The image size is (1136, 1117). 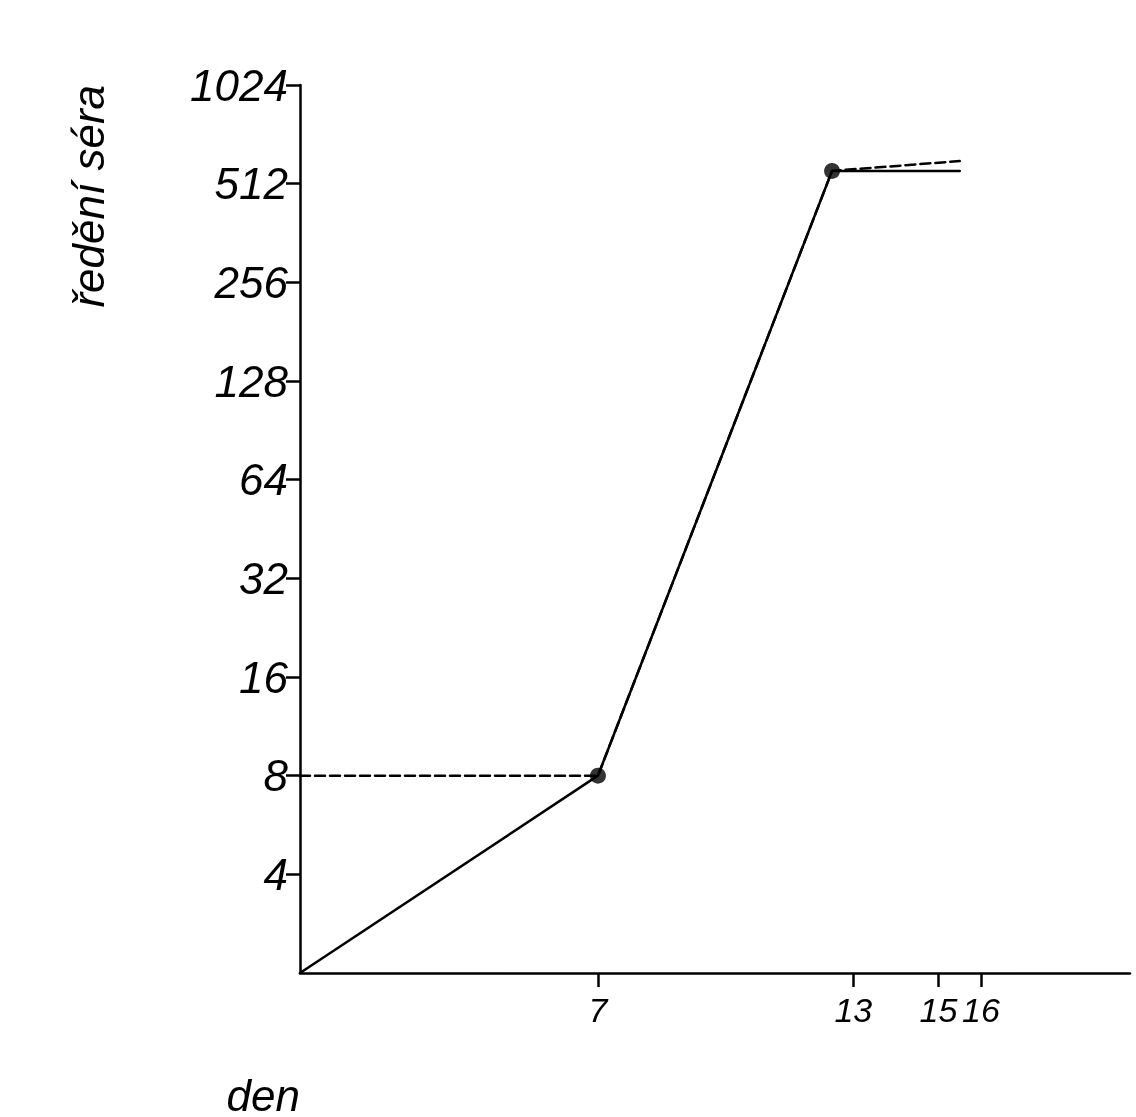 I want to click on x-axis-title: den, so click(x=263, y=1093).